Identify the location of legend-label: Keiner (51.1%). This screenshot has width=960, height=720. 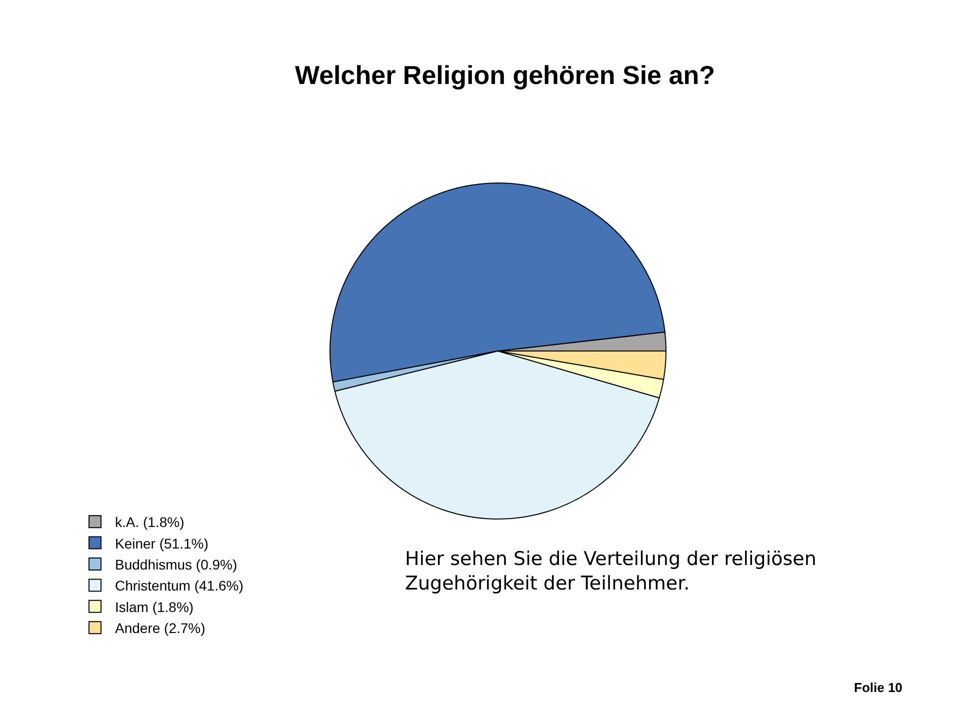
(161, 543).